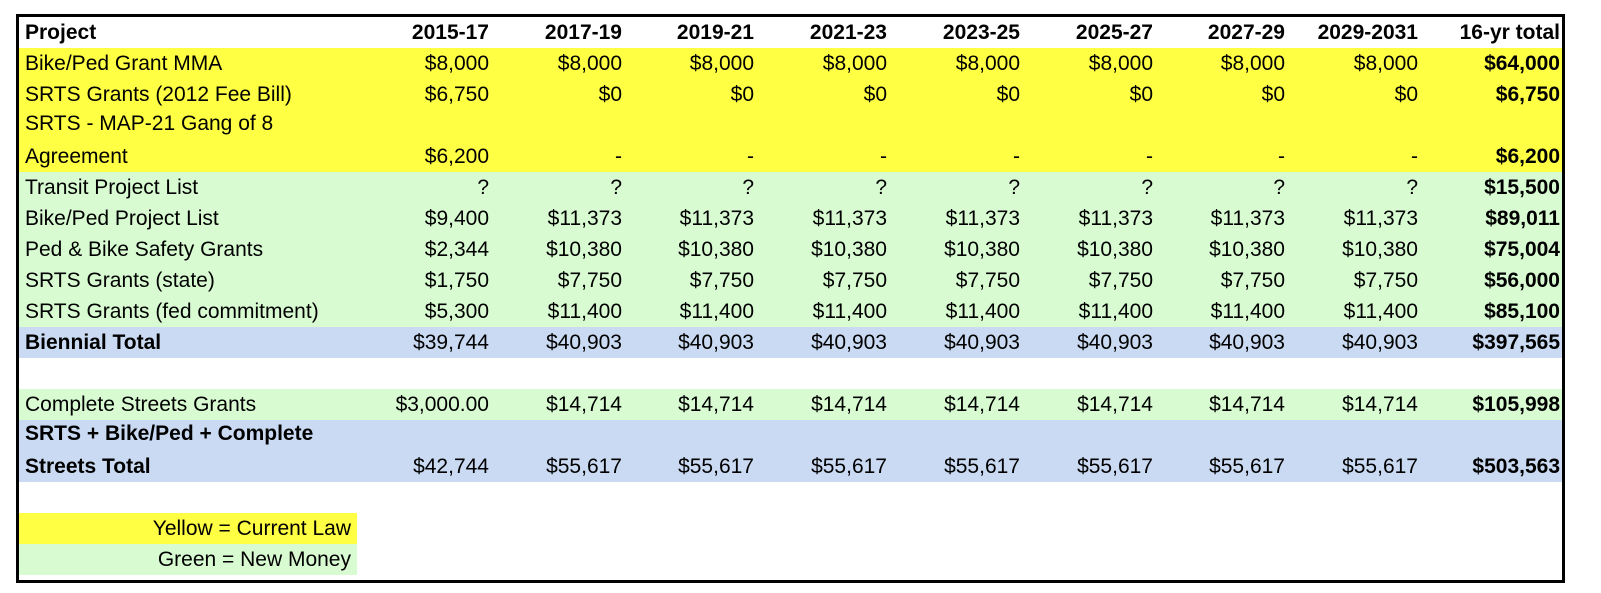 Image resolution: width=1601 pixels, height=593 pixels. I want to click on cell-2021-23: $10,380, so click(849, 249).